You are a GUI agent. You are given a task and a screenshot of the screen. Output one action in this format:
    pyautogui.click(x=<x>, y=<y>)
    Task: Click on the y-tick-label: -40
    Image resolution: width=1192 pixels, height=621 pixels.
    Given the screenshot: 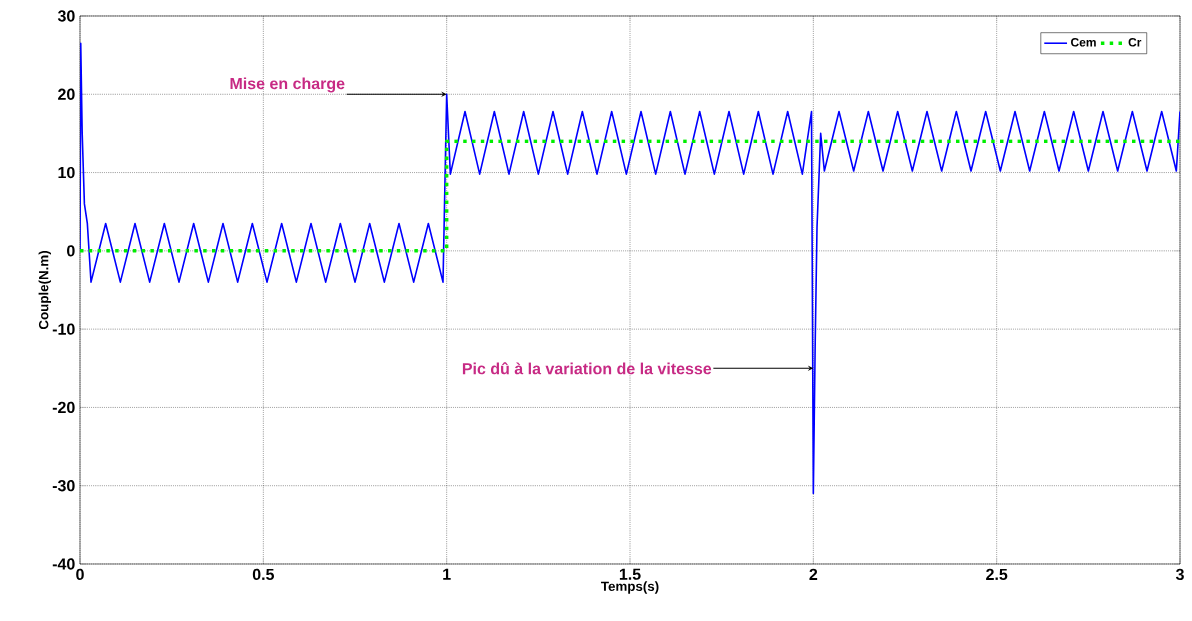 What is the action you would take?
    pyautogui.click(x=63, y=564)
    